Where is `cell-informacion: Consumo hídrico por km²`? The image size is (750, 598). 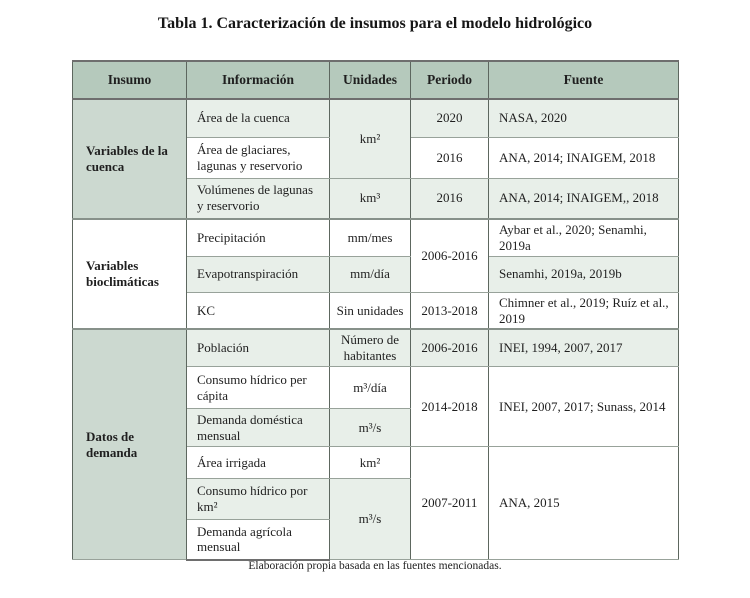 cell-informacion: Consumo hídrico por km² is located at coordinates (258, 499).